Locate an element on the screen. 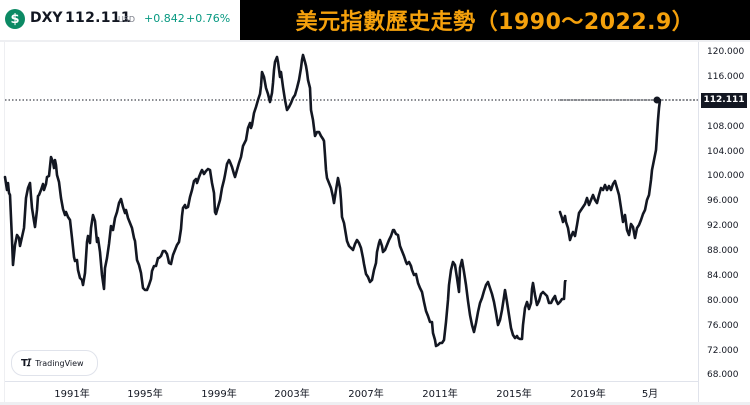 This screenshot has height=405, width=750. time-axis-line is located at coordinates (351, 381).